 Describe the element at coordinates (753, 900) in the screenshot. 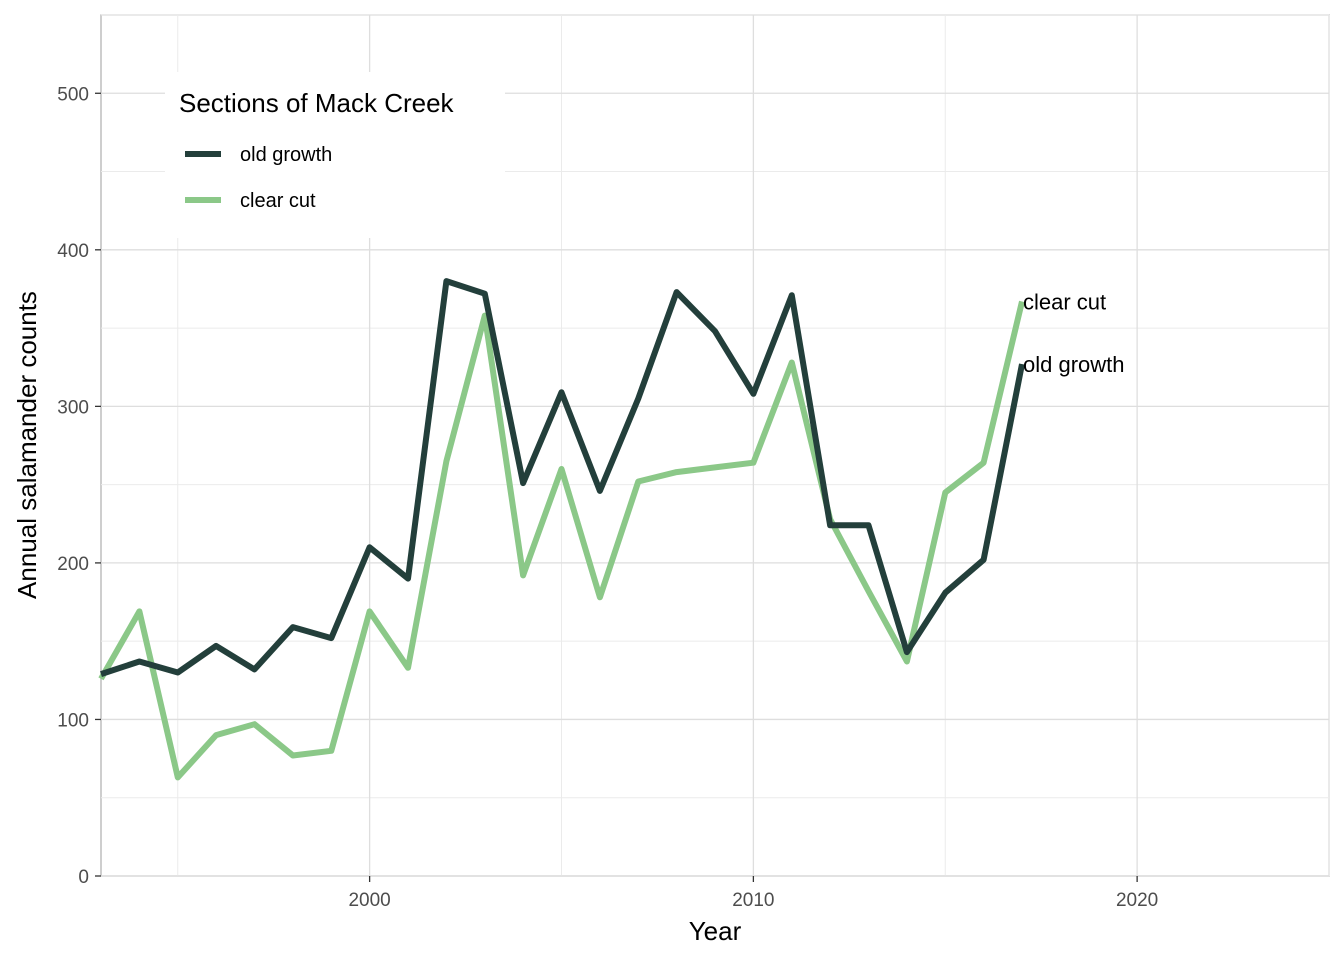

I see `x-tick-label: 2010` at that location.